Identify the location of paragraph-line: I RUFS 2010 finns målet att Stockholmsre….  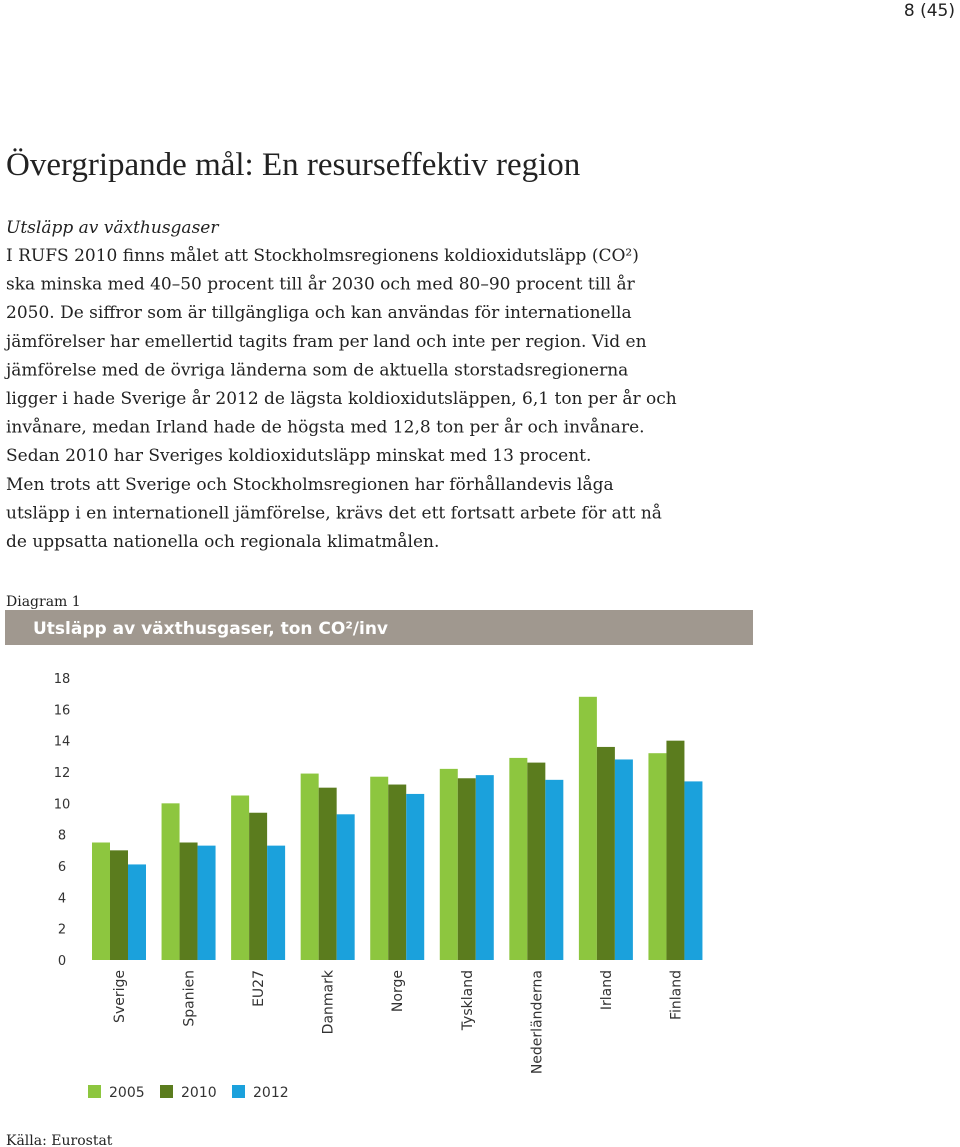
(322, 256).